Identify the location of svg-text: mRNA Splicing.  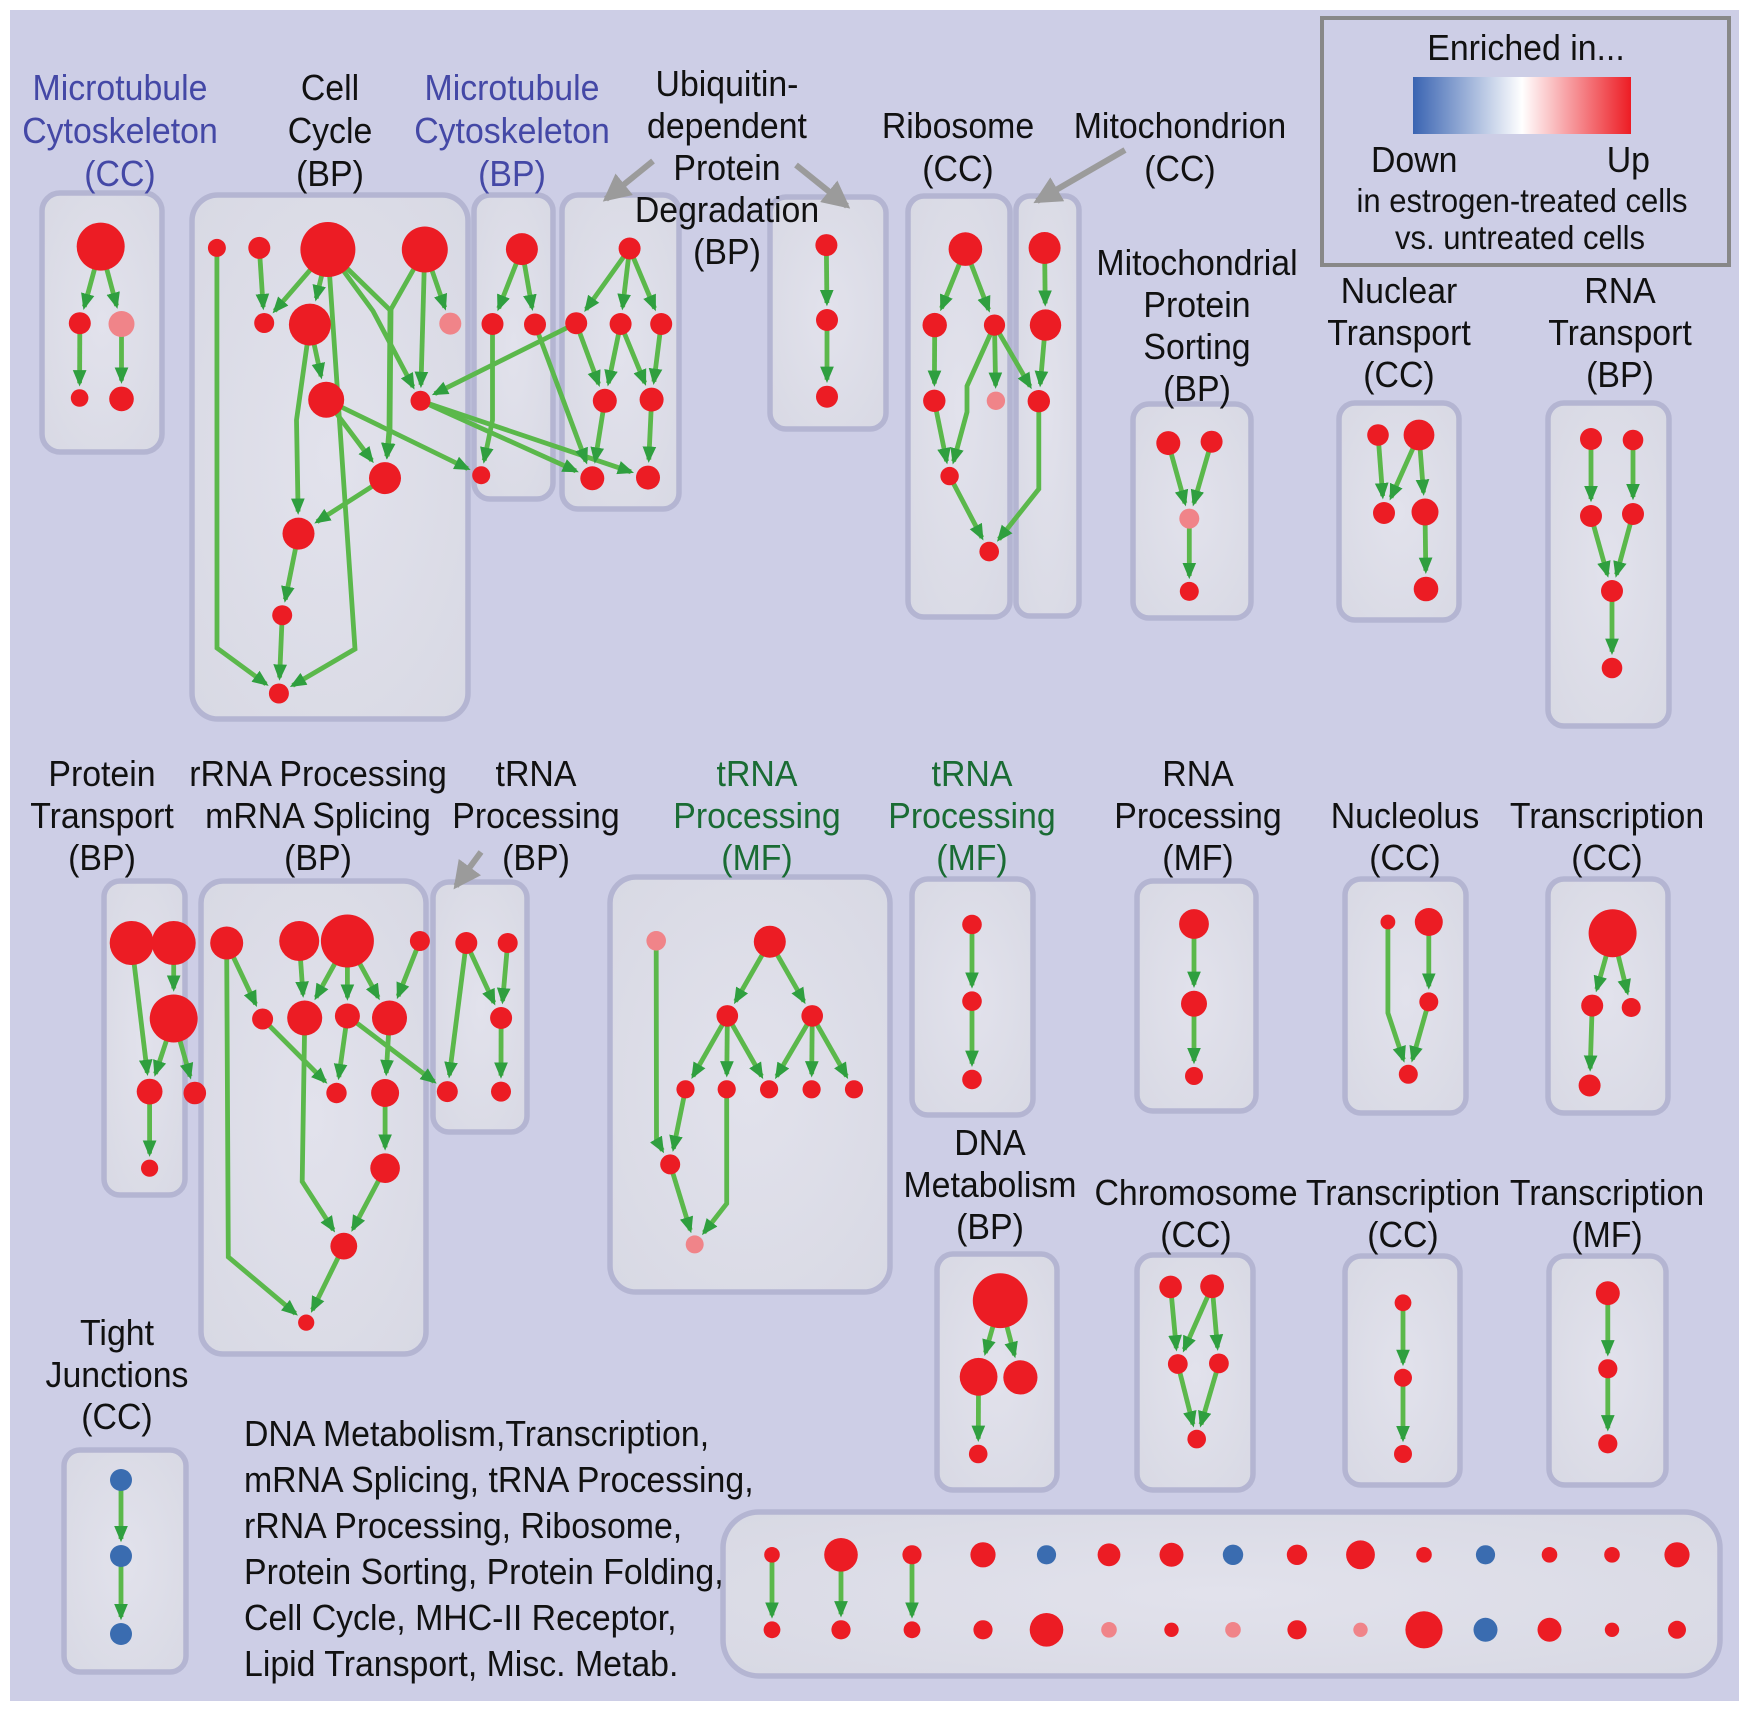
(318, 815).